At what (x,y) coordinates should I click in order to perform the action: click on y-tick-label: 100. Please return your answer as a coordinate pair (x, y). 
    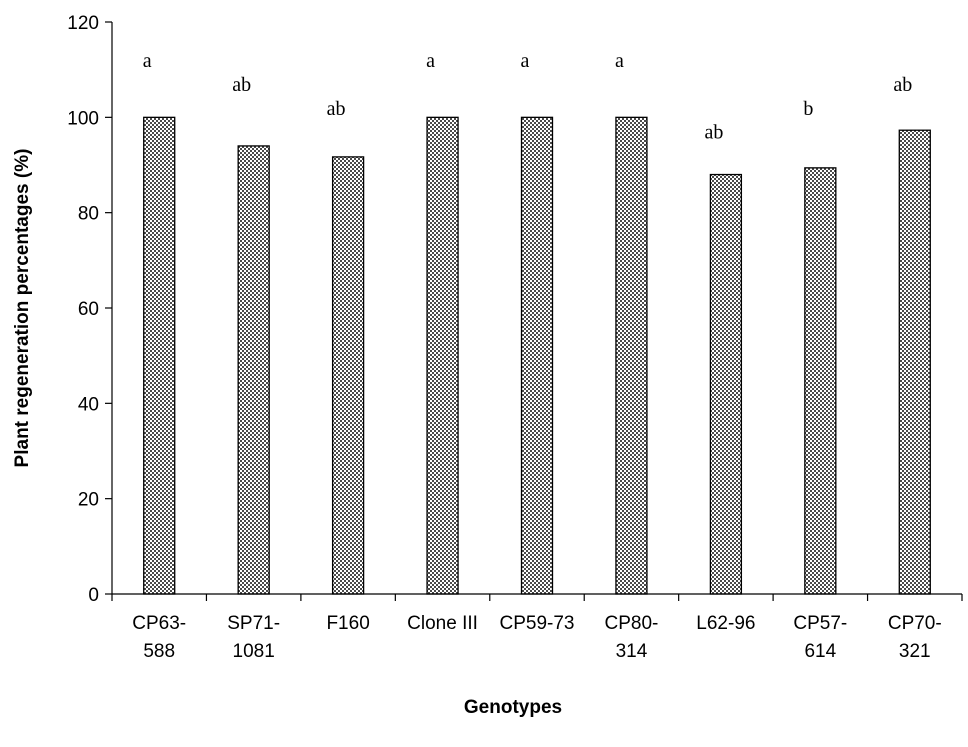
    Looking at the image, I should click on (83, 118).